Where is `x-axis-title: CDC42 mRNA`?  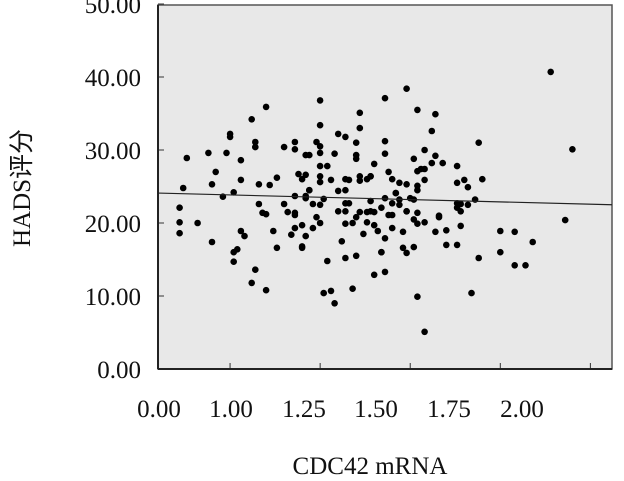
x-axis-title: CDC42 mRNA is located at coordinates (370, 466).